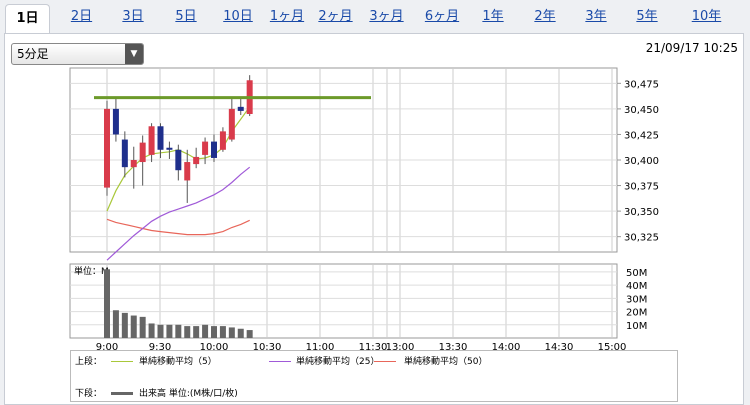 The height and width of the screenshot is (405, 750). I want to click on x-tick-label: 11:00, so click(320, 347).